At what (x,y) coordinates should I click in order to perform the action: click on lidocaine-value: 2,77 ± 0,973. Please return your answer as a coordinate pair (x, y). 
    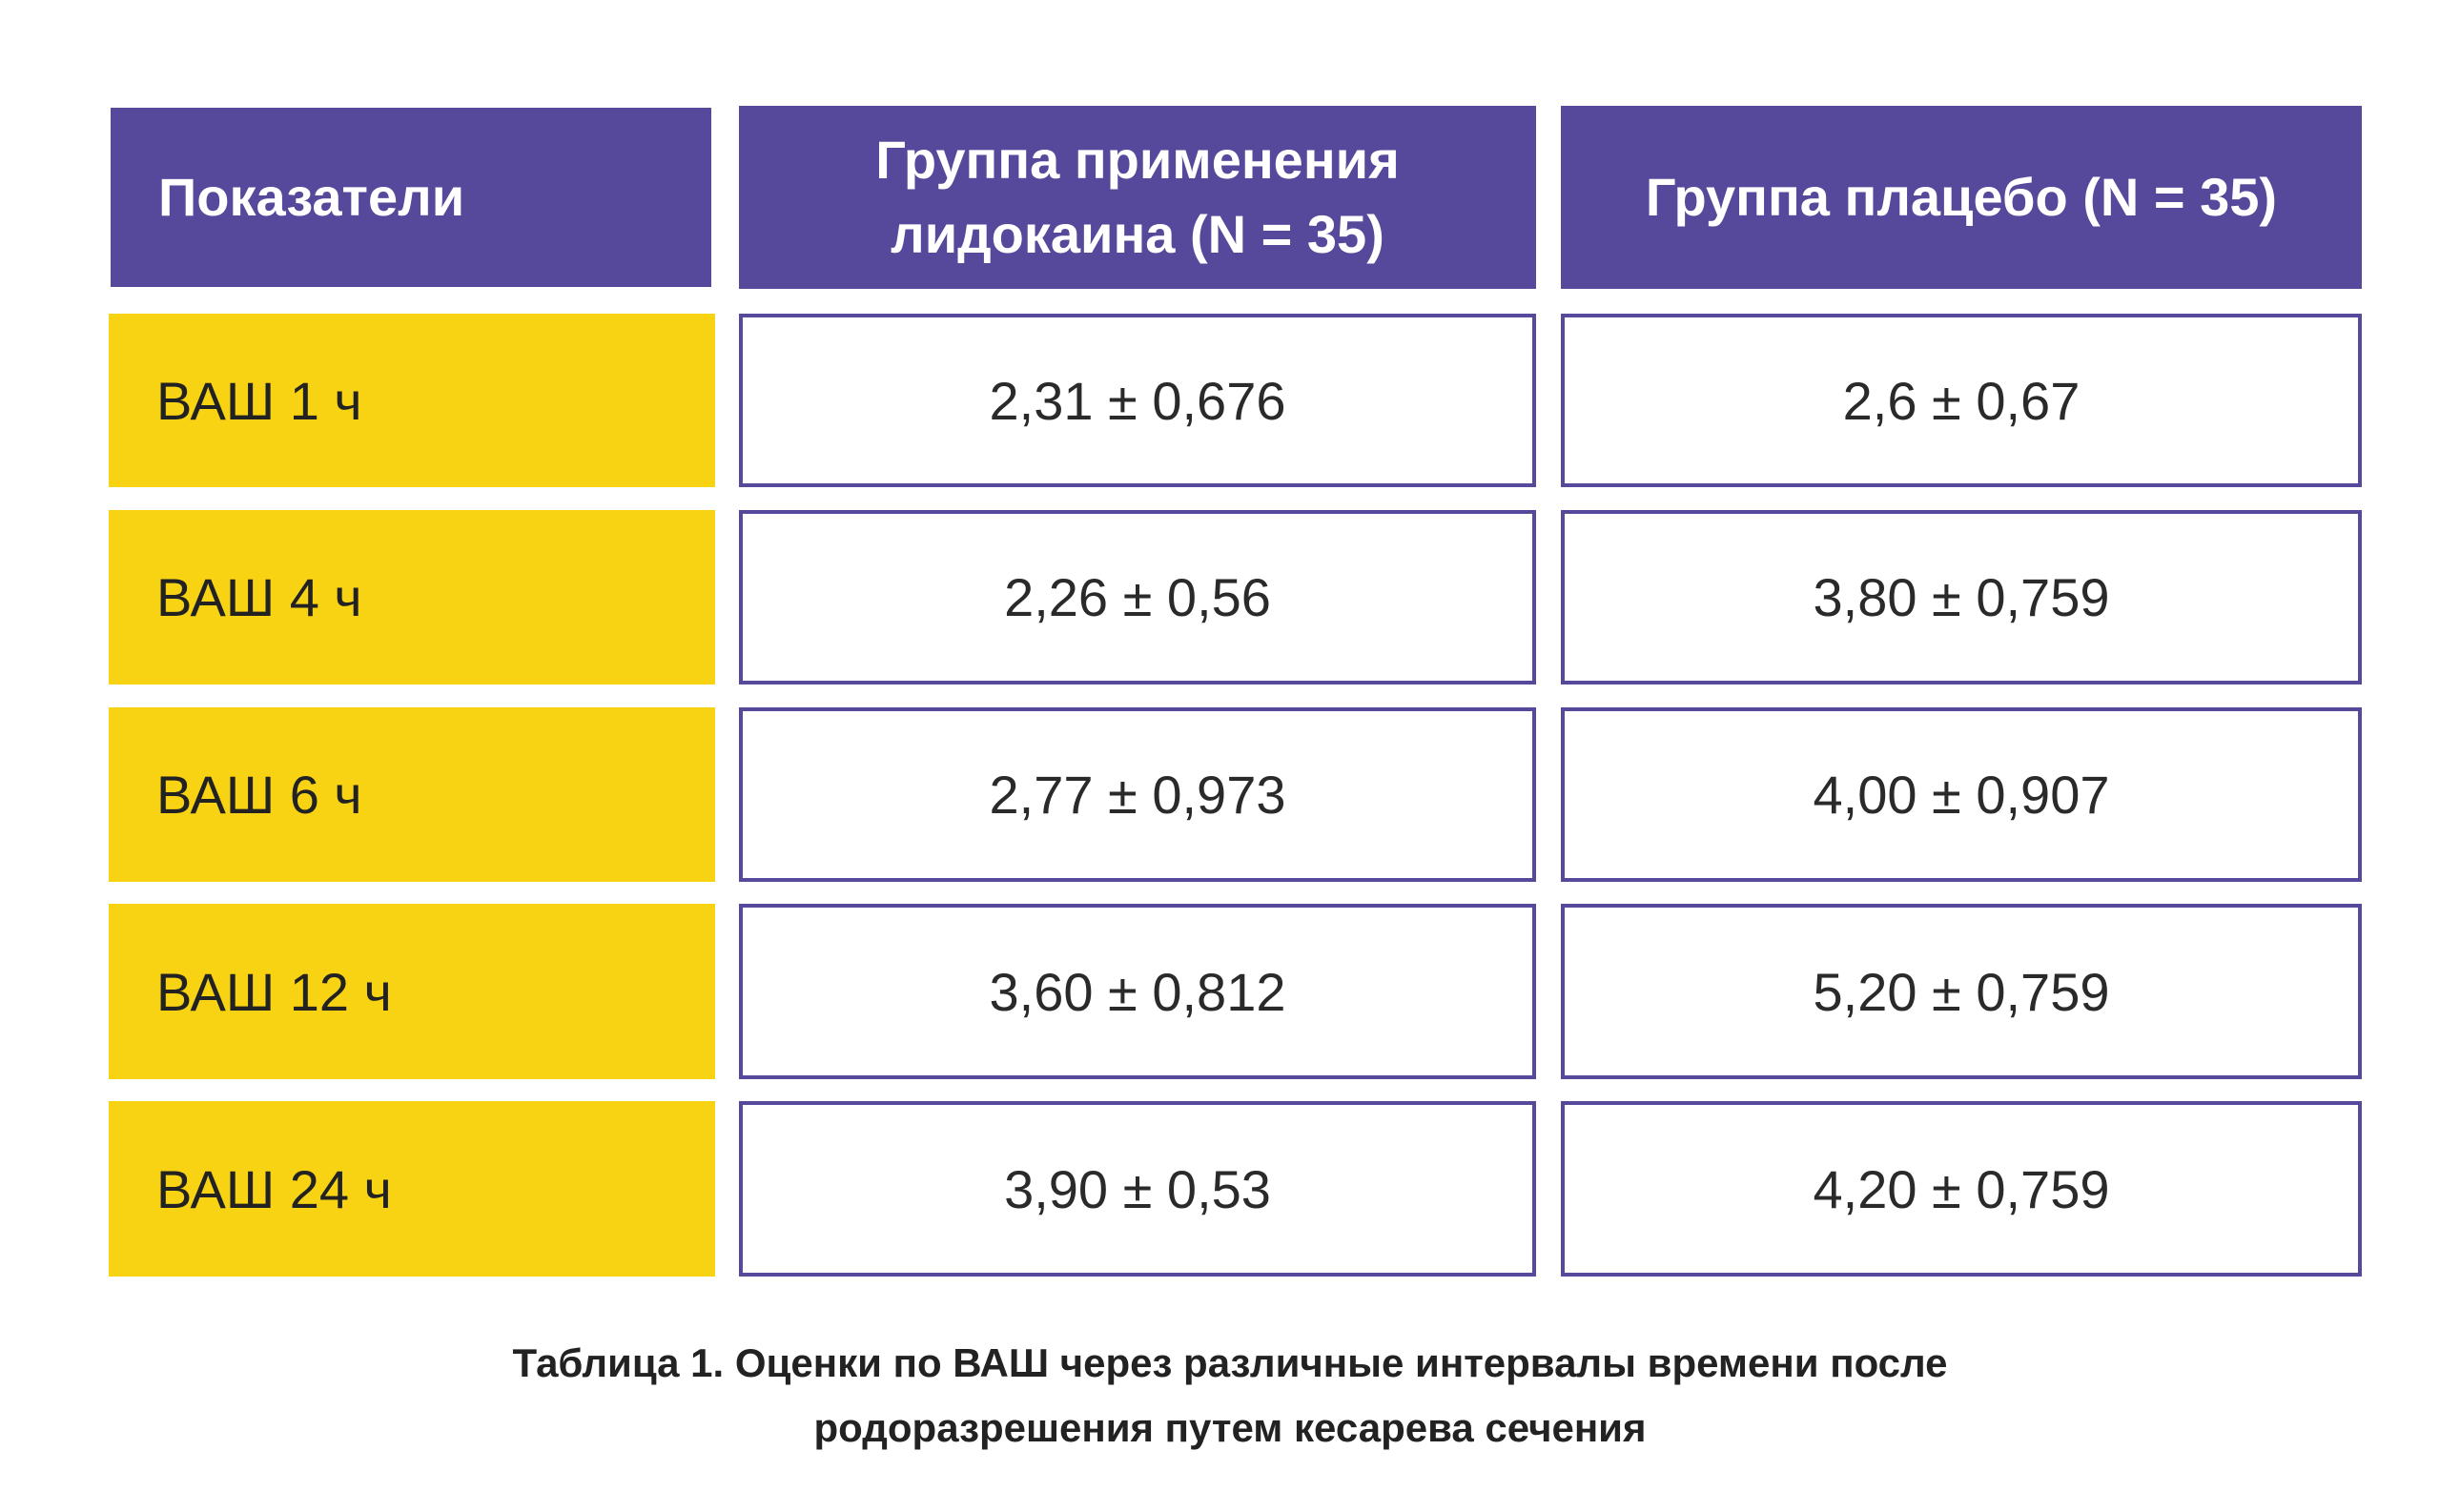
    Looking at the image, I should click on (1137, 795).